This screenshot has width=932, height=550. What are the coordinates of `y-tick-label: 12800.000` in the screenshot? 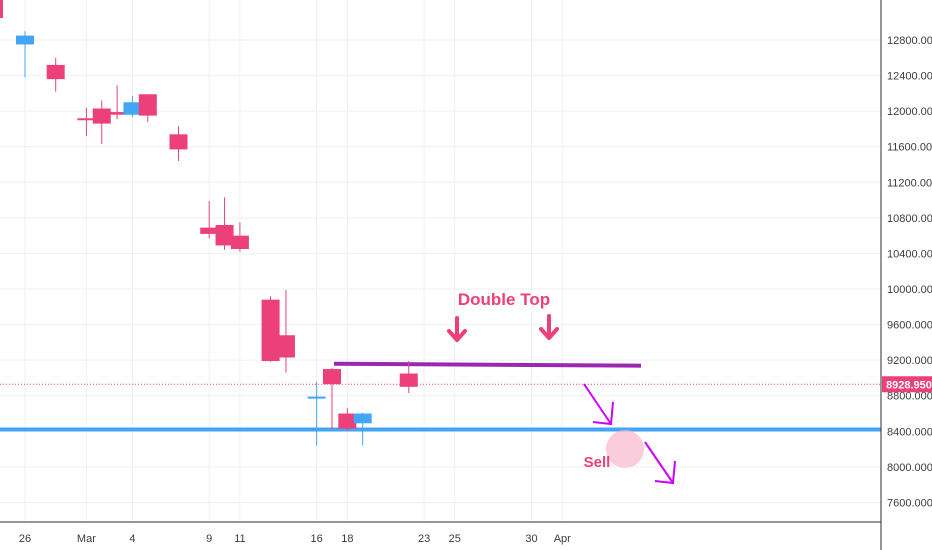 It's located at (909, 41).